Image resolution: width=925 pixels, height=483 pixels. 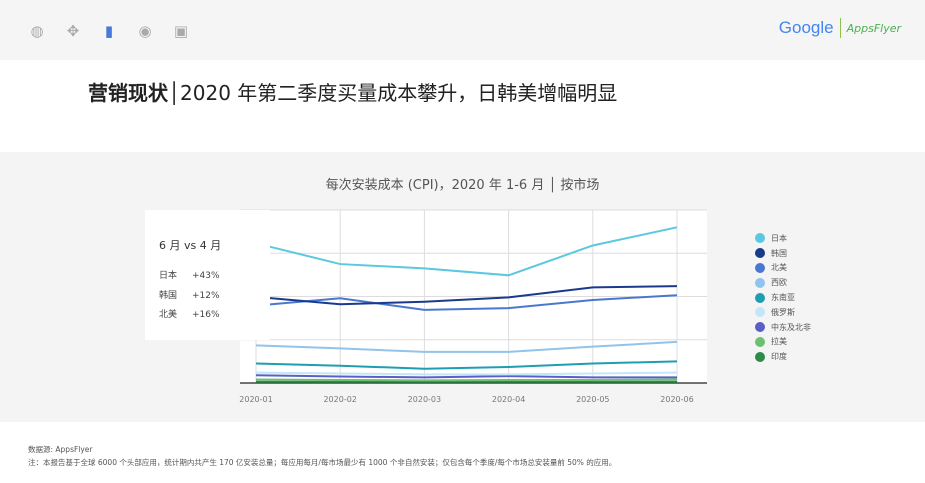 I want to click on legend-item: 中东及北非, so click(x=783, y=327).